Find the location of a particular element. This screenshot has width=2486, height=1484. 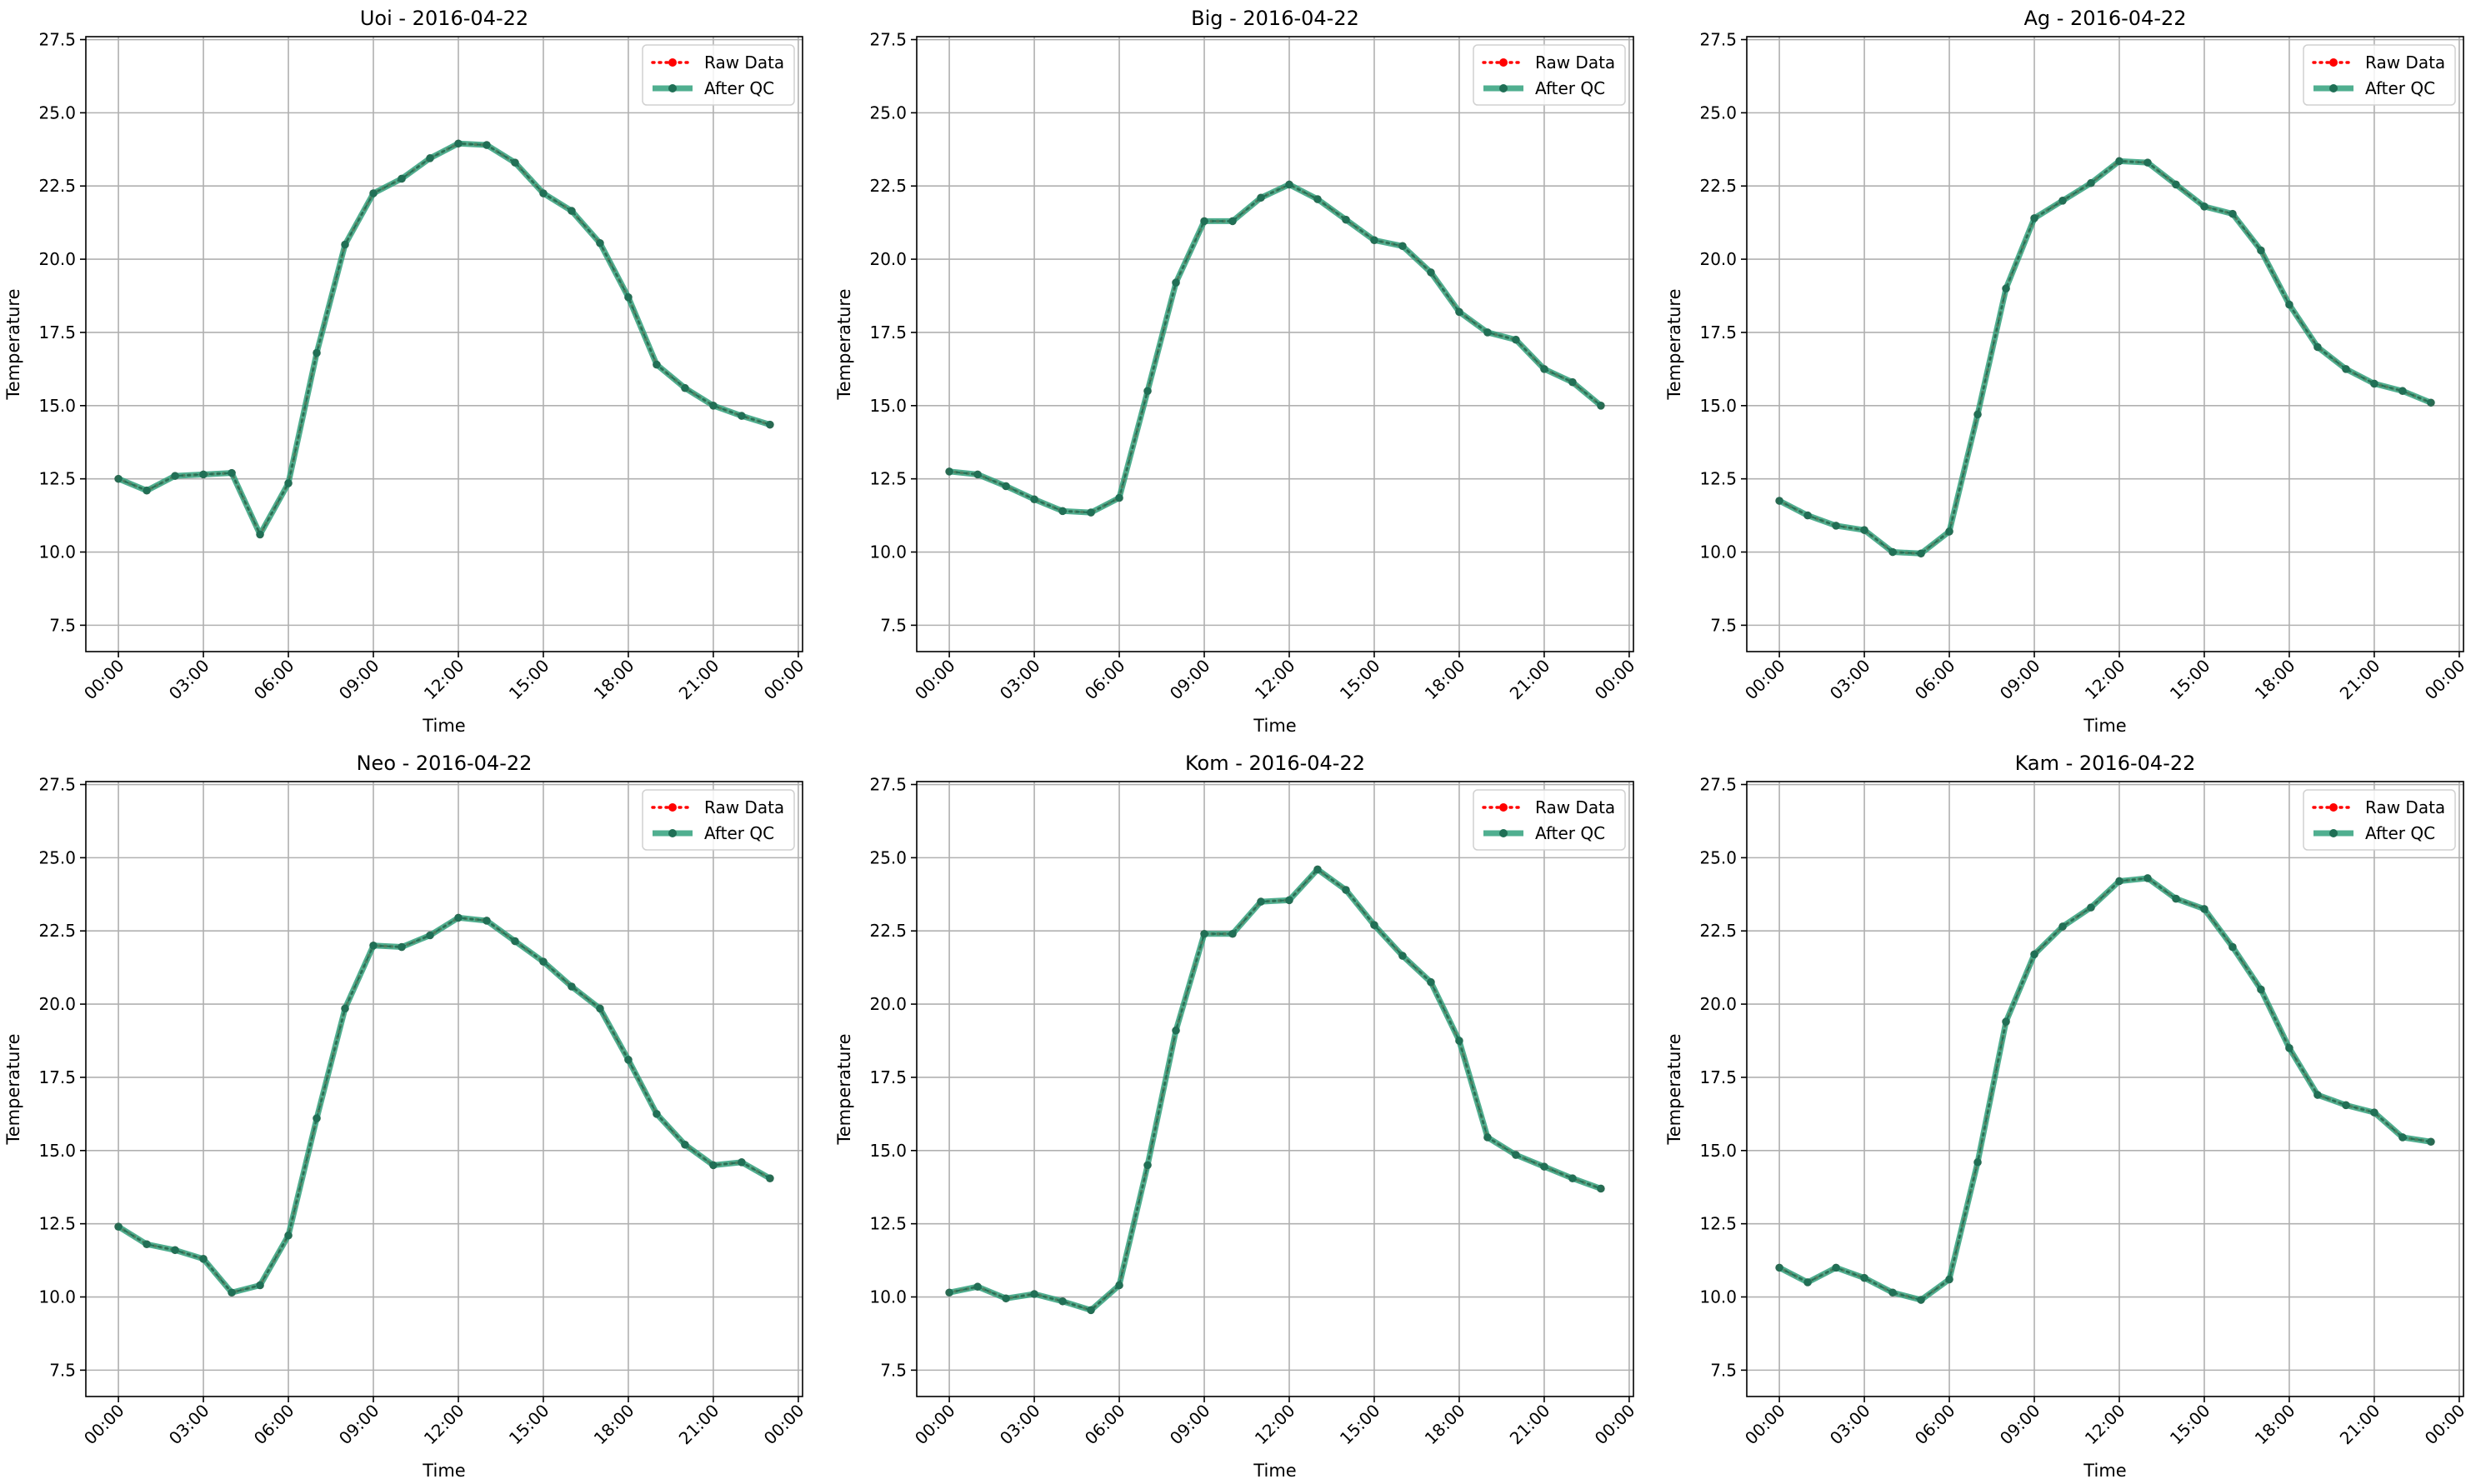

y-tick-label: 7.5 is located at coordinates (1723, 1370).